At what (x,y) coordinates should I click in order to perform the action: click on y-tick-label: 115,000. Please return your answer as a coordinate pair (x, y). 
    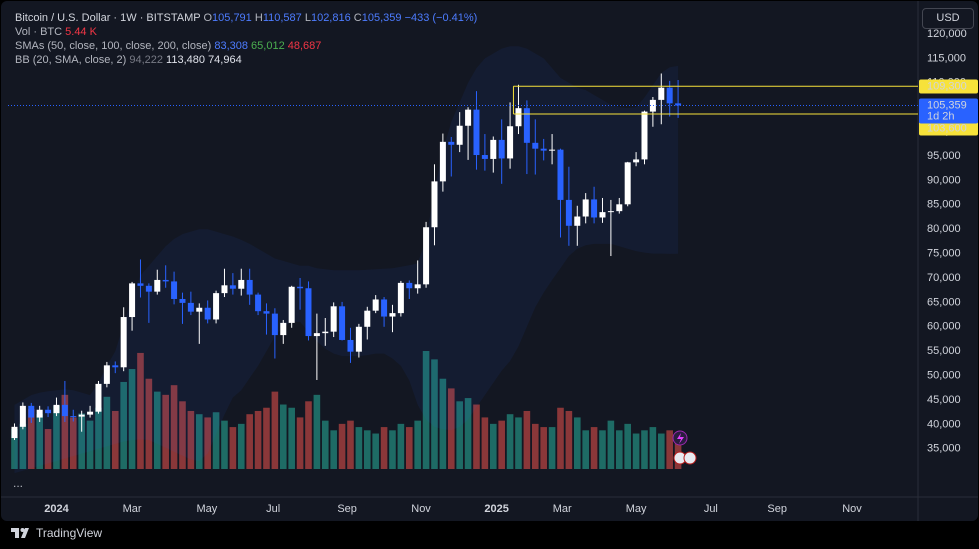
    Looking at the image, I should click on (946, 58).